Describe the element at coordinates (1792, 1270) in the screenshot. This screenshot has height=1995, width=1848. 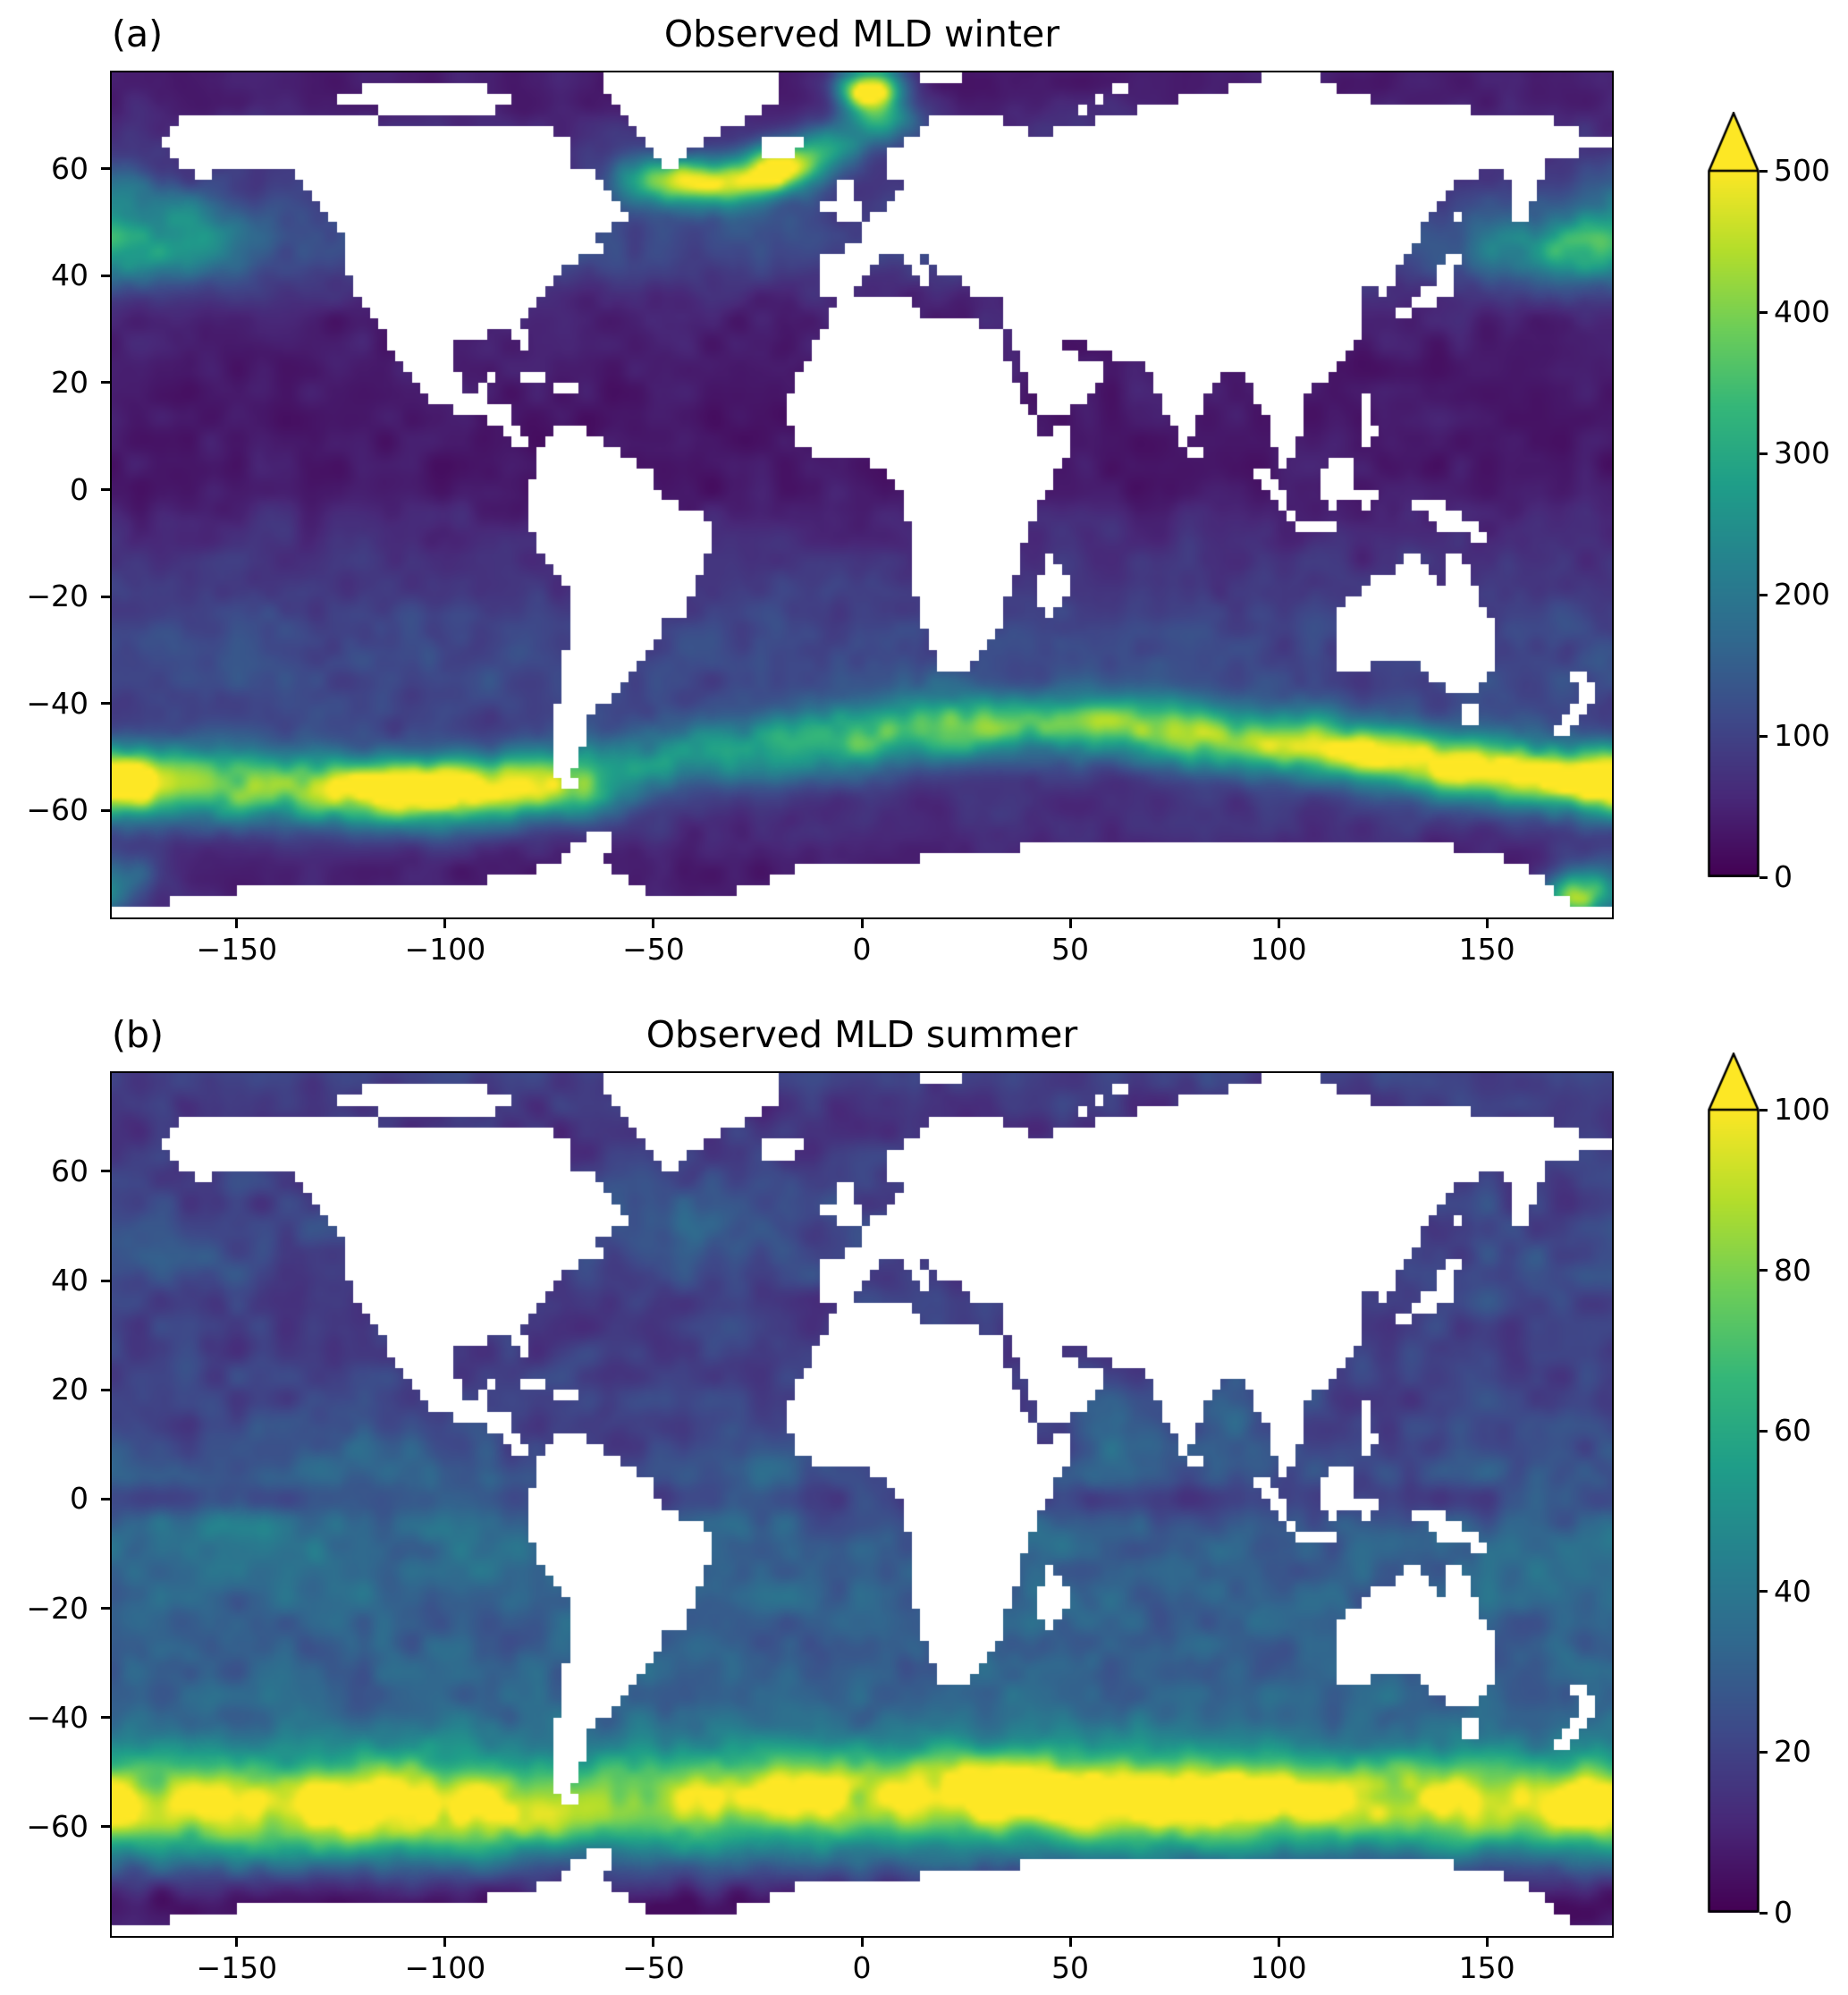
I see `colorbar-tick-label: 80` at that location.